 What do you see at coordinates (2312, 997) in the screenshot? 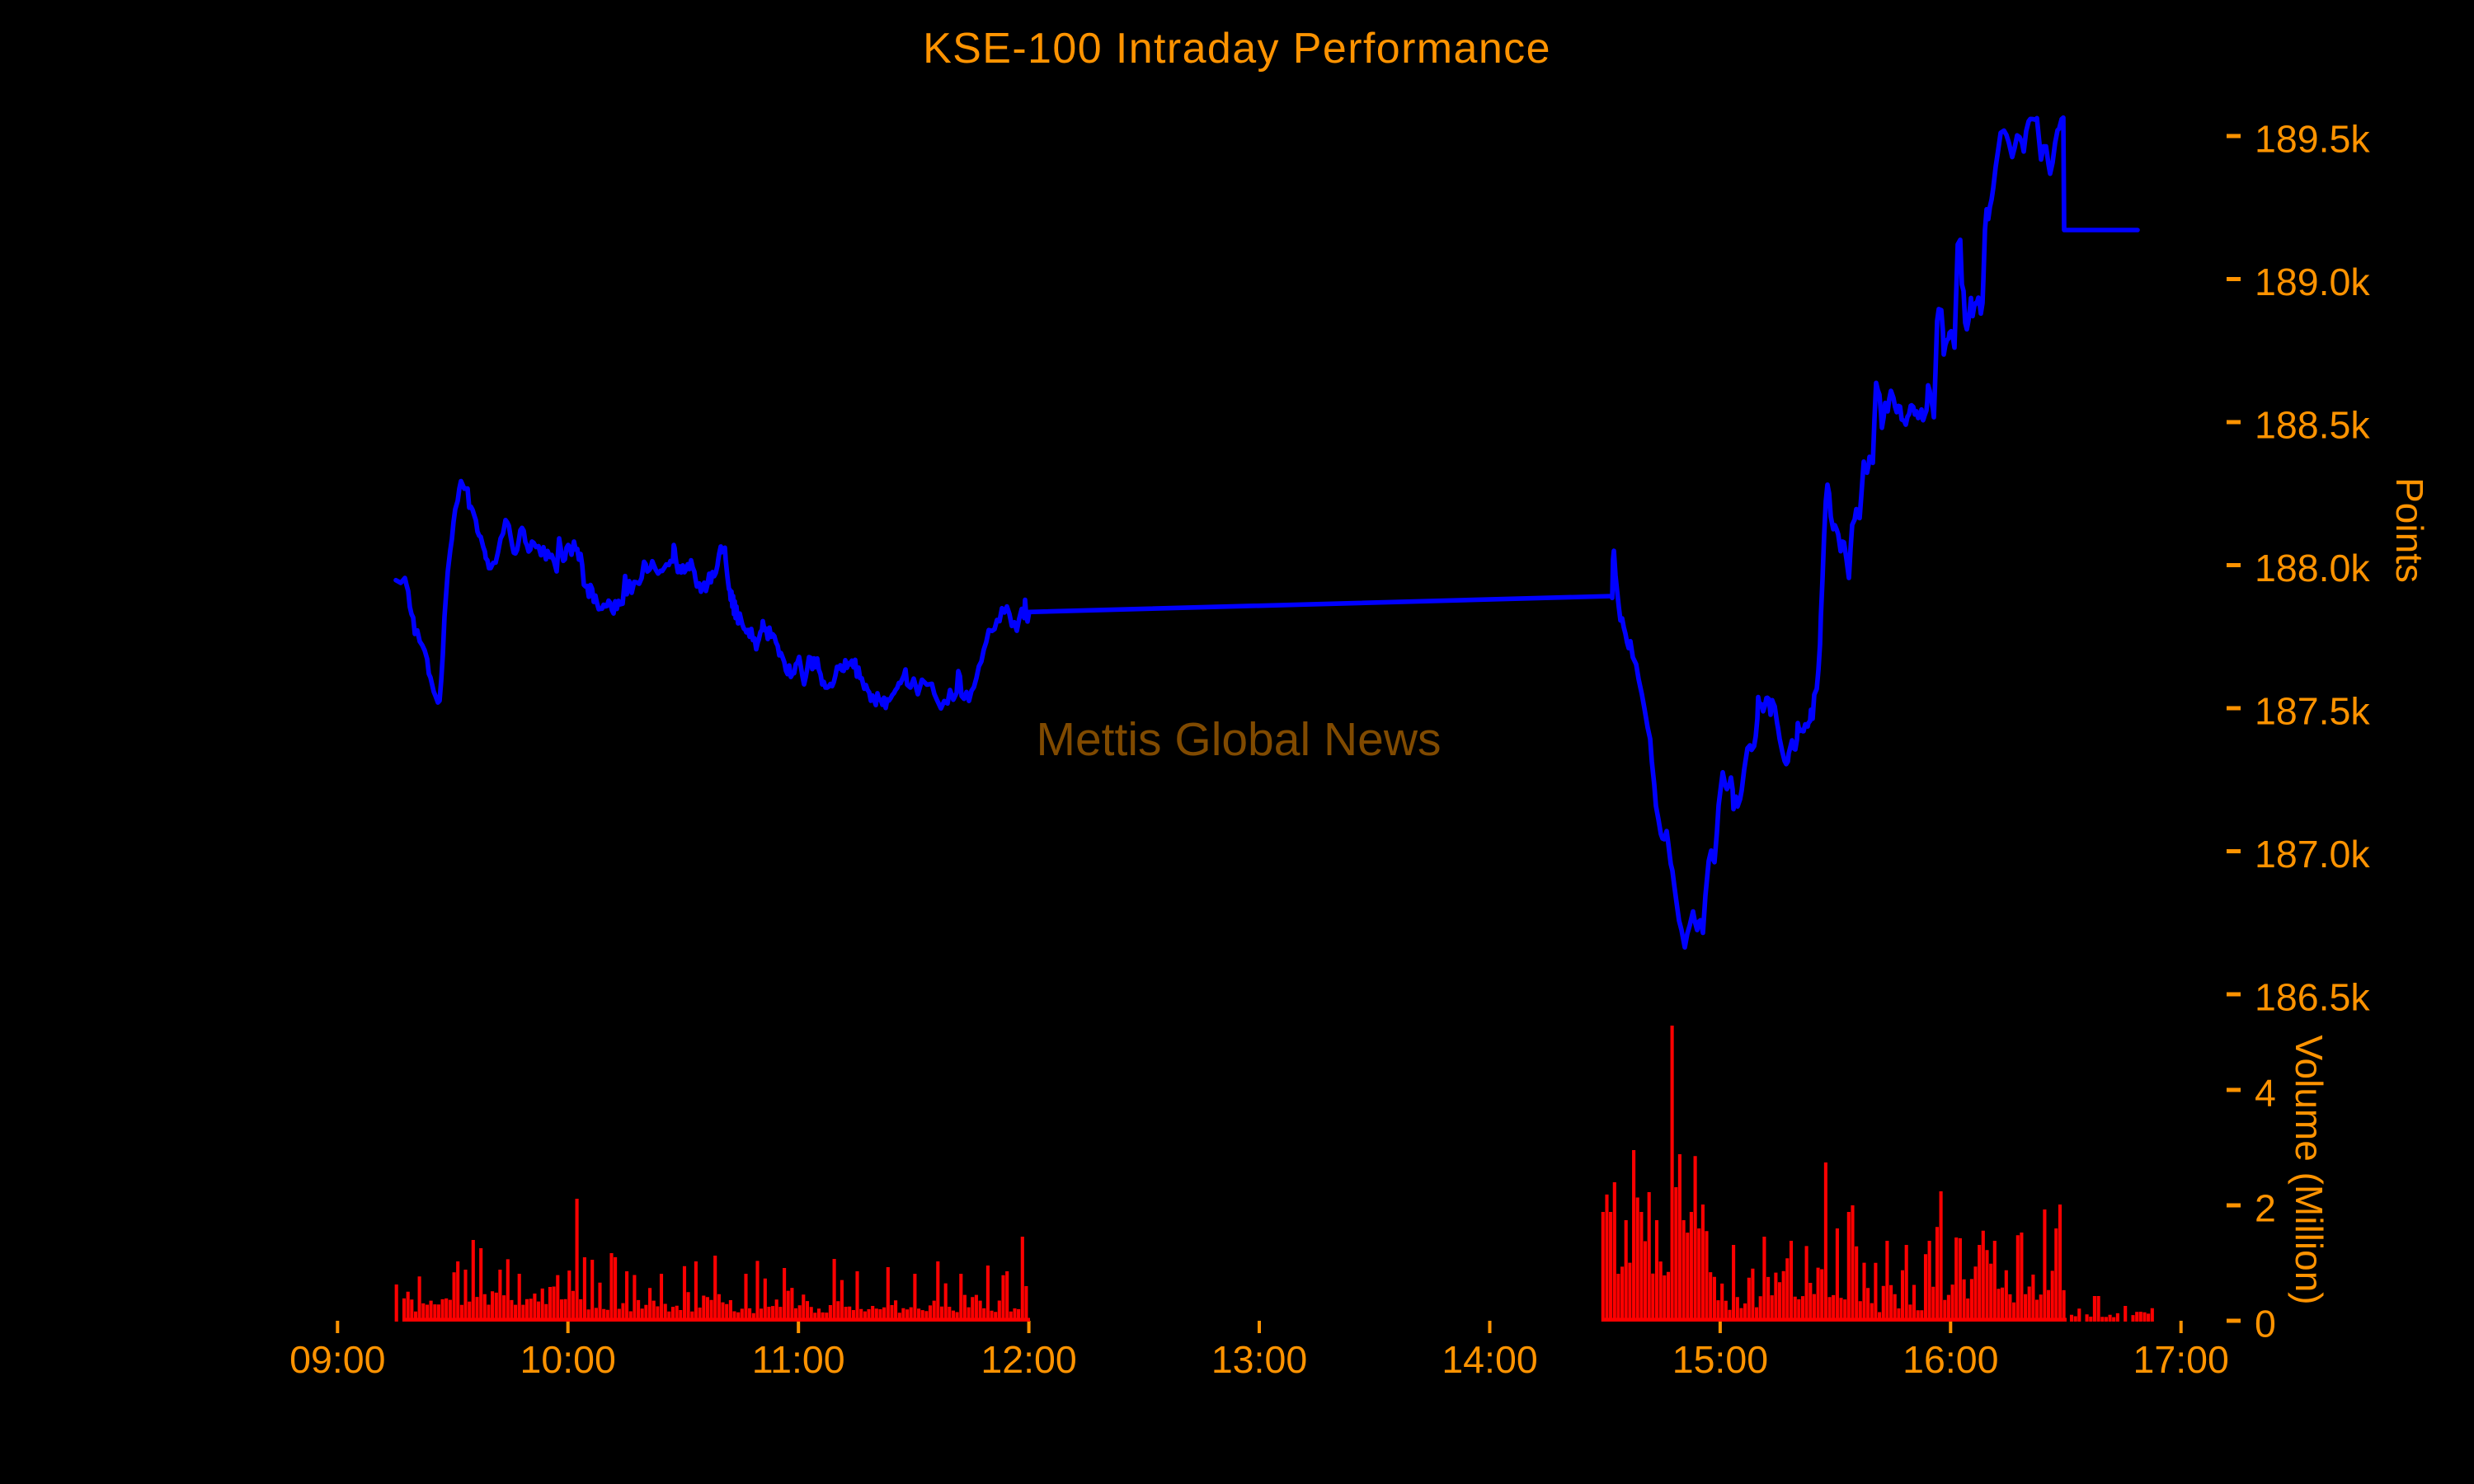
I see `svg-text: 186.5k` at bounding box center [2312, 997].